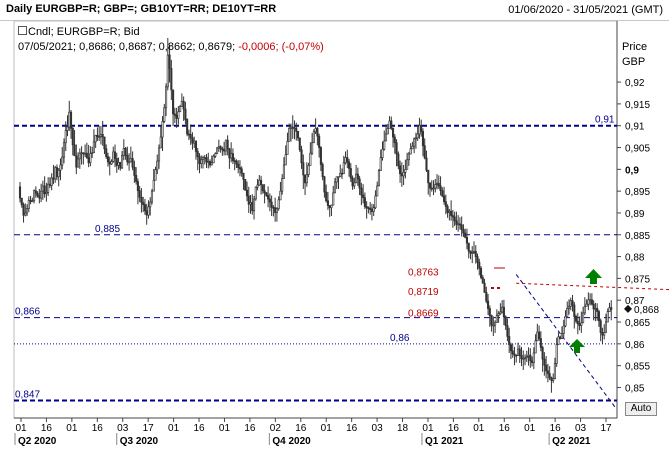  What do you see at coordinates (641, 409) in the screenshot?
I see `auto-scale-button: Auto` at bounding box center [641, 409].